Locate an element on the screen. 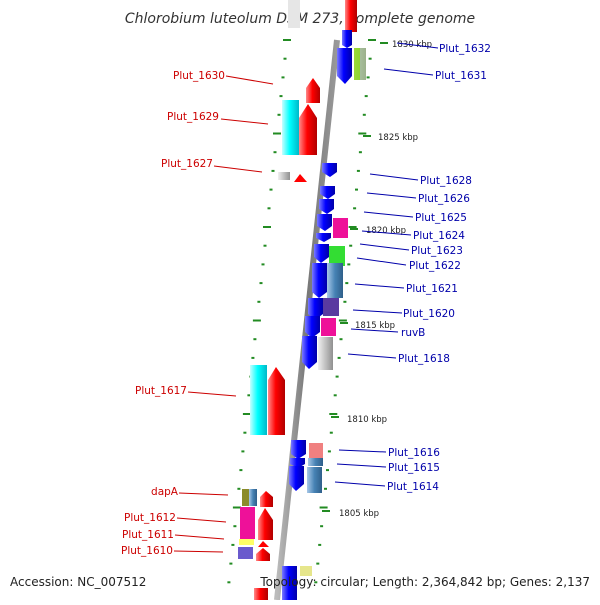  gene-plut1627-arrow is located at coordinates (300, 178).